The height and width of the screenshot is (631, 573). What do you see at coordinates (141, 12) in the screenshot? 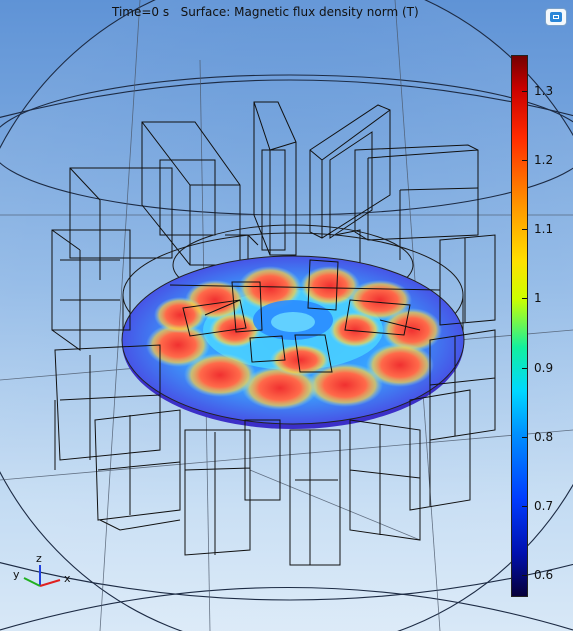
I see `time-label: Time=0 s` at bounding box center [141, 12].